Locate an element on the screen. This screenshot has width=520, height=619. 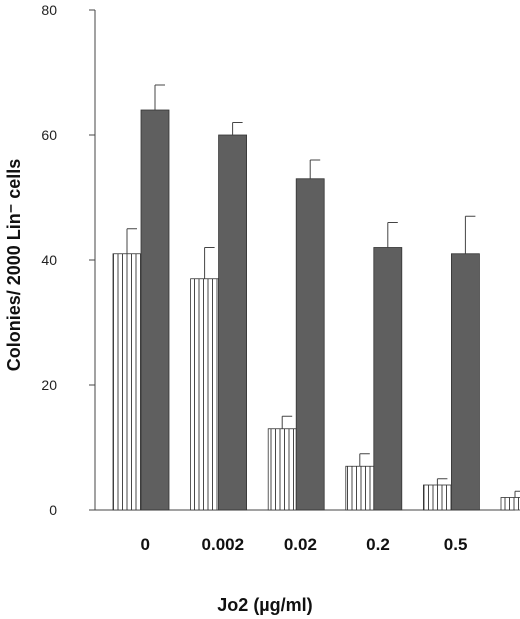
bar-hatched-0.5 is located at coordinates (437, 497).